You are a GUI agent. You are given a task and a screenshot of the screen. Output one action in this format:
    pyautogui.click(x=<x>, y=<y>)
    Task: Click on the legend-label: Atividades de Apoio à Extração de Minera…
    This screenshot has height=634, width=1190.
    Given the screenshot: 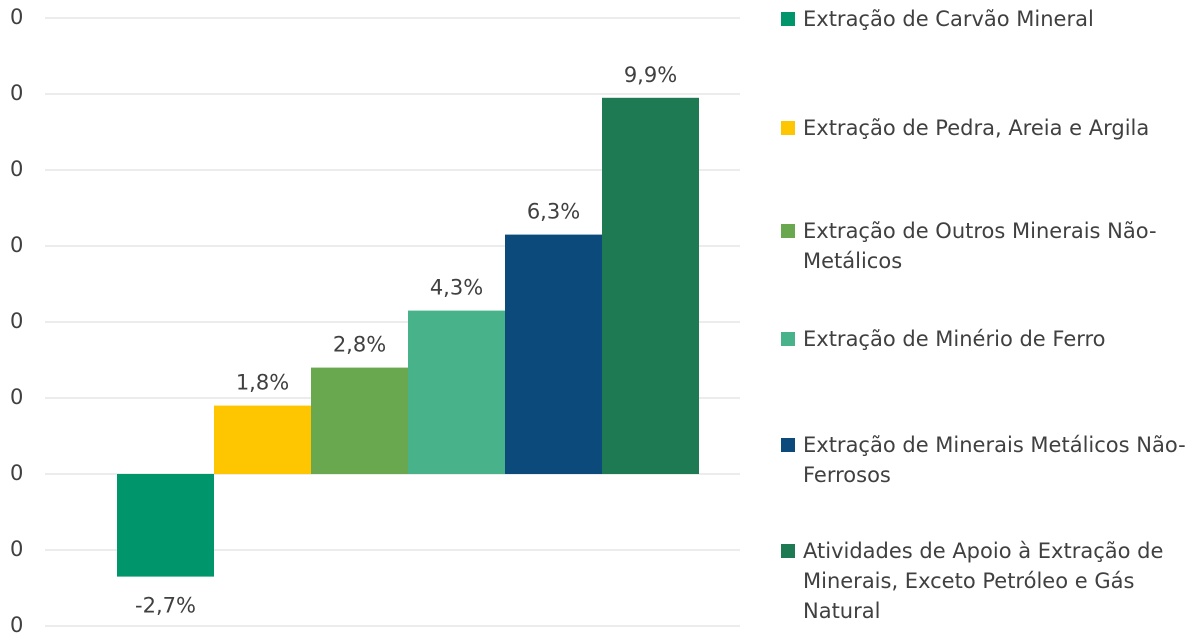 What is the action you would take?
    pyautogui.click(x=983, y=581)
    